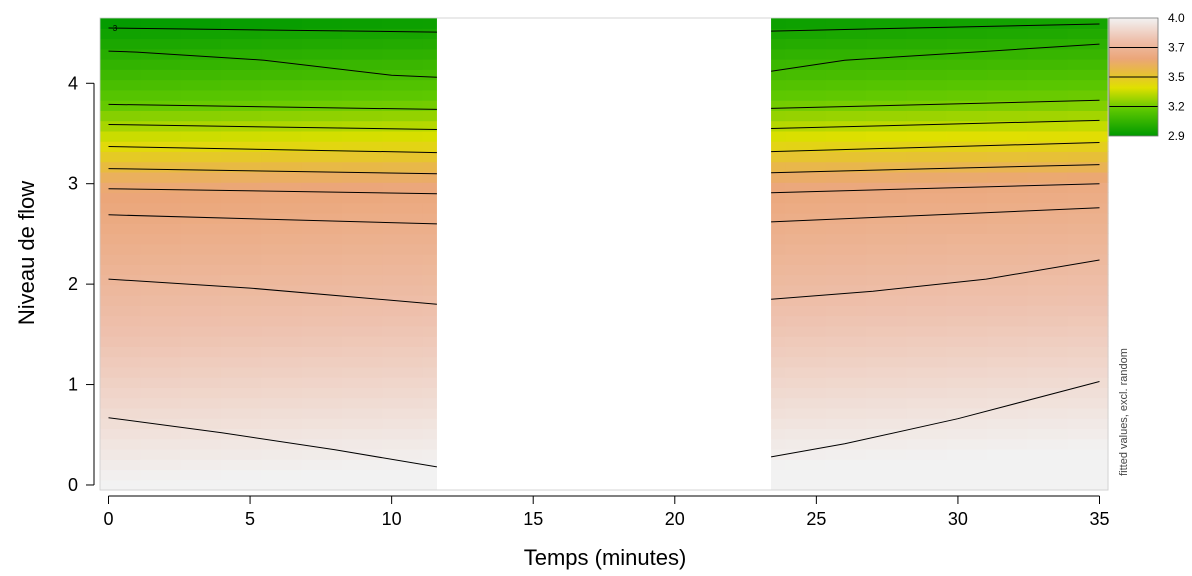 The height and width of the screenshot is (576, 1192). I want to click on x-tick-label: 30, so click(958, 519).